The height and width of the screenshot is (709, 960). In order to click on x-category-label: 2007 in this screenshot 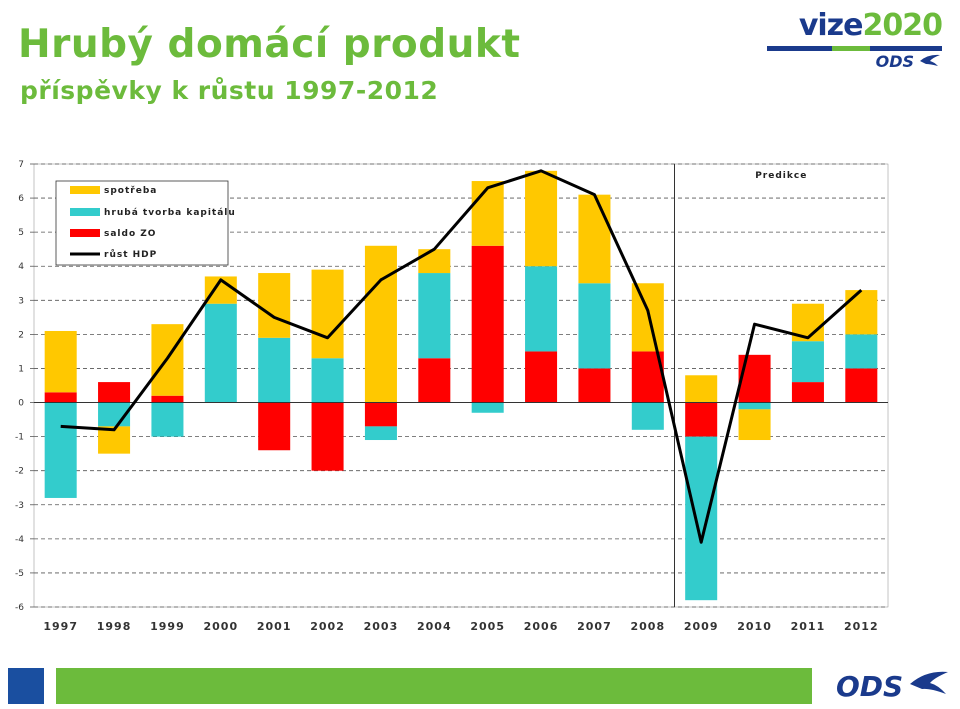, I will do `click(594, 626)`.